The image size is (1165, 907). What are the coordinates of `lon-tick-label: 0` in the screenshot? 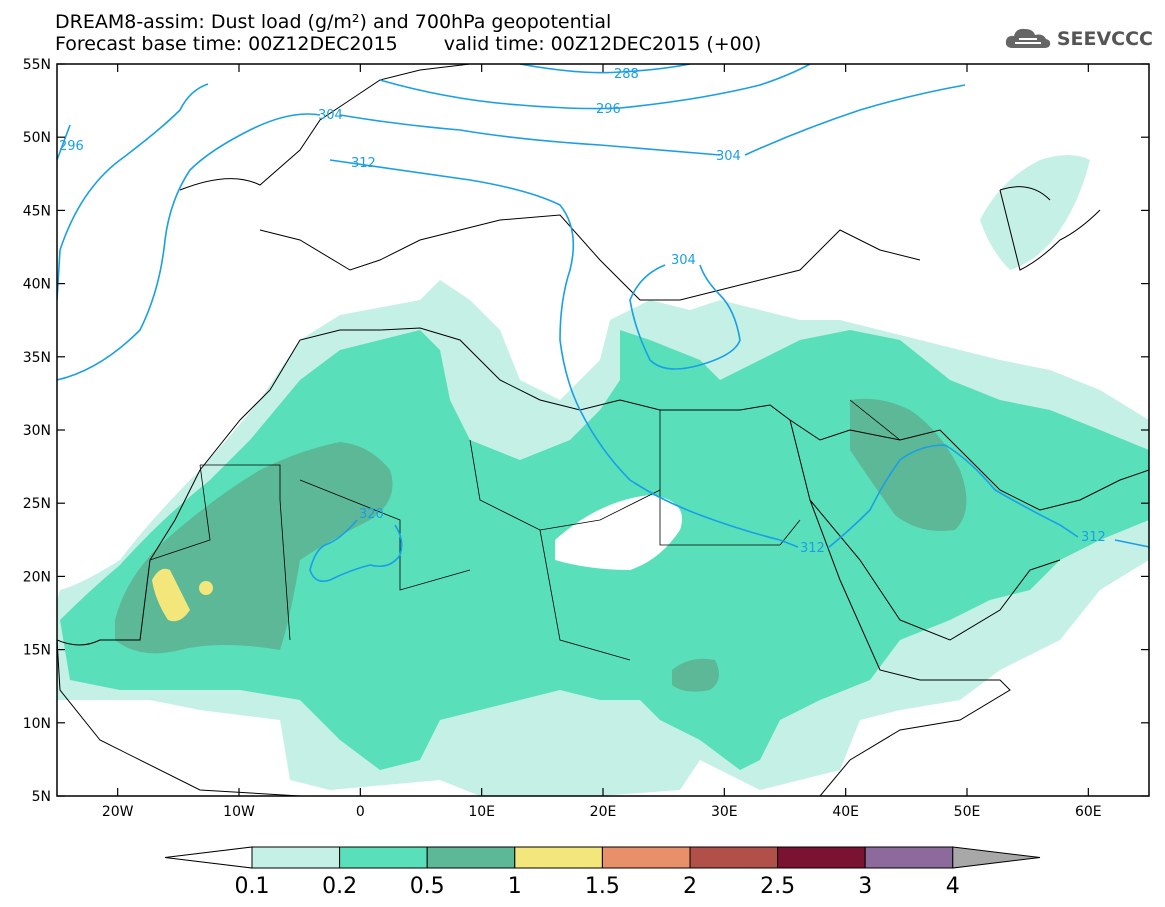 It's located at (360, 812).